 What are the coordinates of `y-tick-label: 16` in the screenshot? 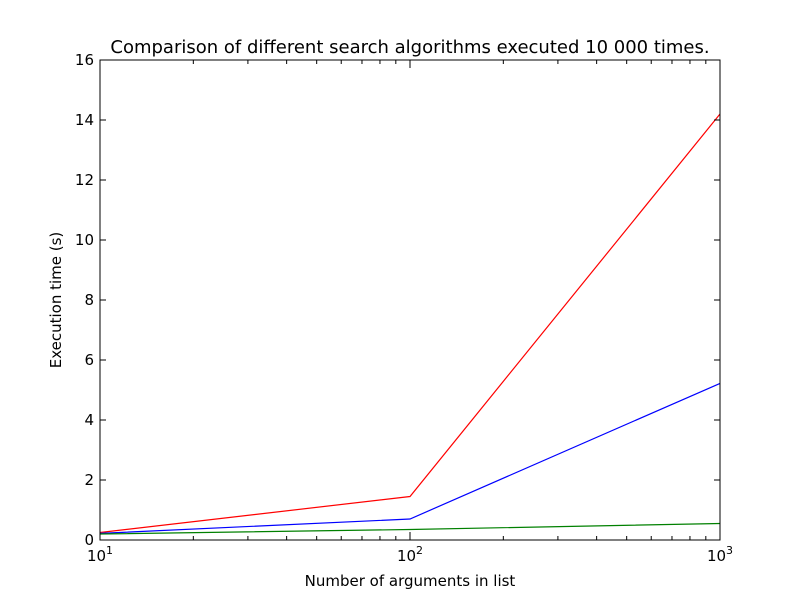 It's located at (84, 60).